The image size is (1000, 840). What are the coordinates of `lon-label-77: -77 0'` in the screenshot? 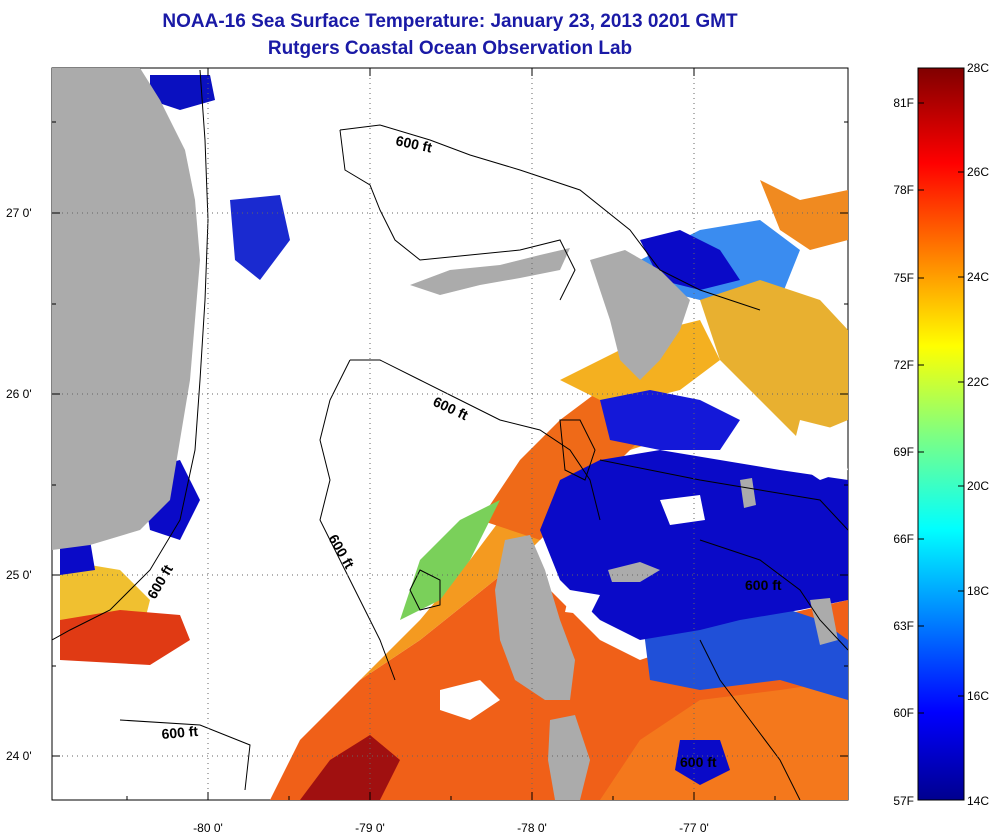 It's located at (694, 828).